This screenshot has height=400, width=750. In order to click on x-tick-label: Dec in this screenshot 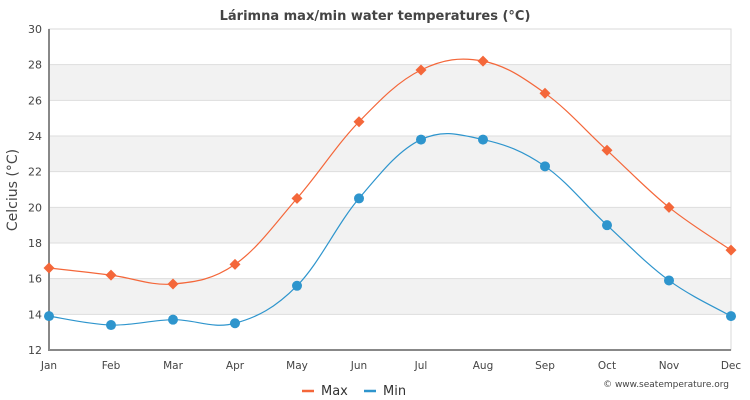, I will do `click(731, 366)`.